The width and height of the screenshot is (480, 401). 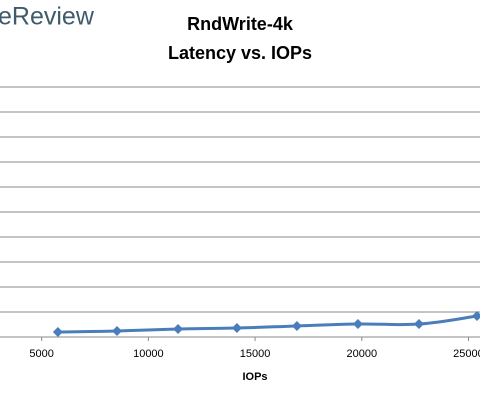 I want to click on brand: eReview, so click(x=47, y=17).